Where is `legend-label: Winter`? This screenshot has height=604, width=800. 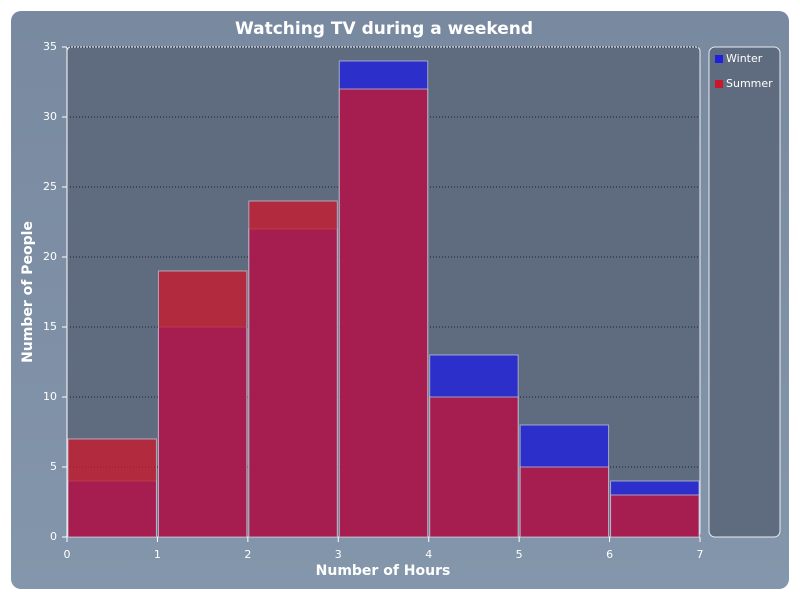
legend-label: Winter is located at coordinates (744, 58).